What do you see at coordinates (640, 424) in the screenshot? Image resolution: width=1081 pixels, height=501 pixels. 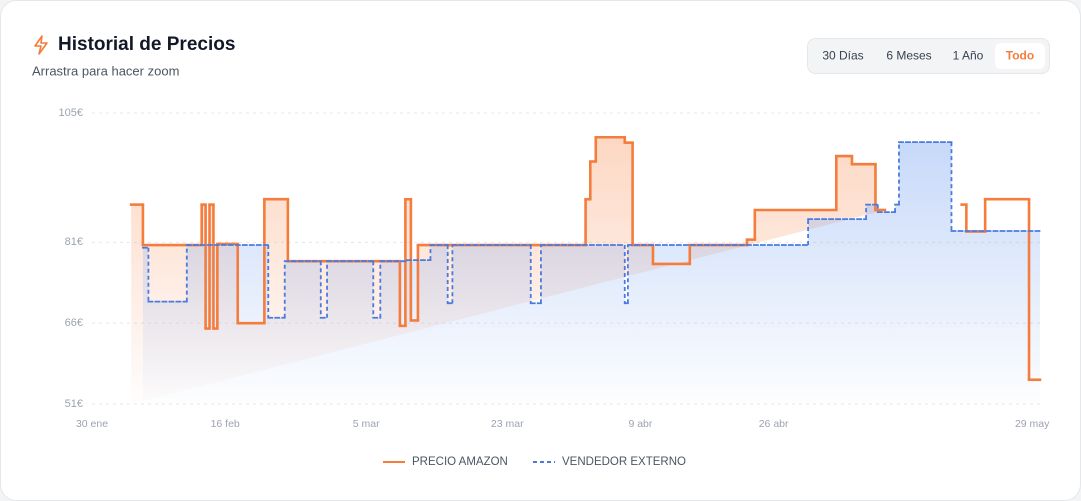 I see `x-tick-label: 9 abr` at bounding box center [640, 424].